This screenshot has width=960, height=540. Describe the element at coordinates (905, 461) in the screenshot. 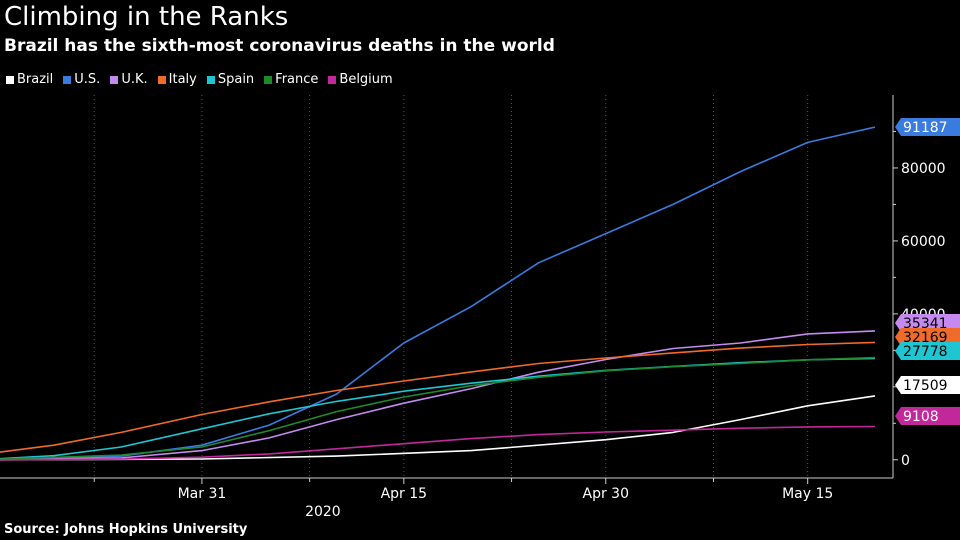

I see `y-tick-label: 0` at that location.